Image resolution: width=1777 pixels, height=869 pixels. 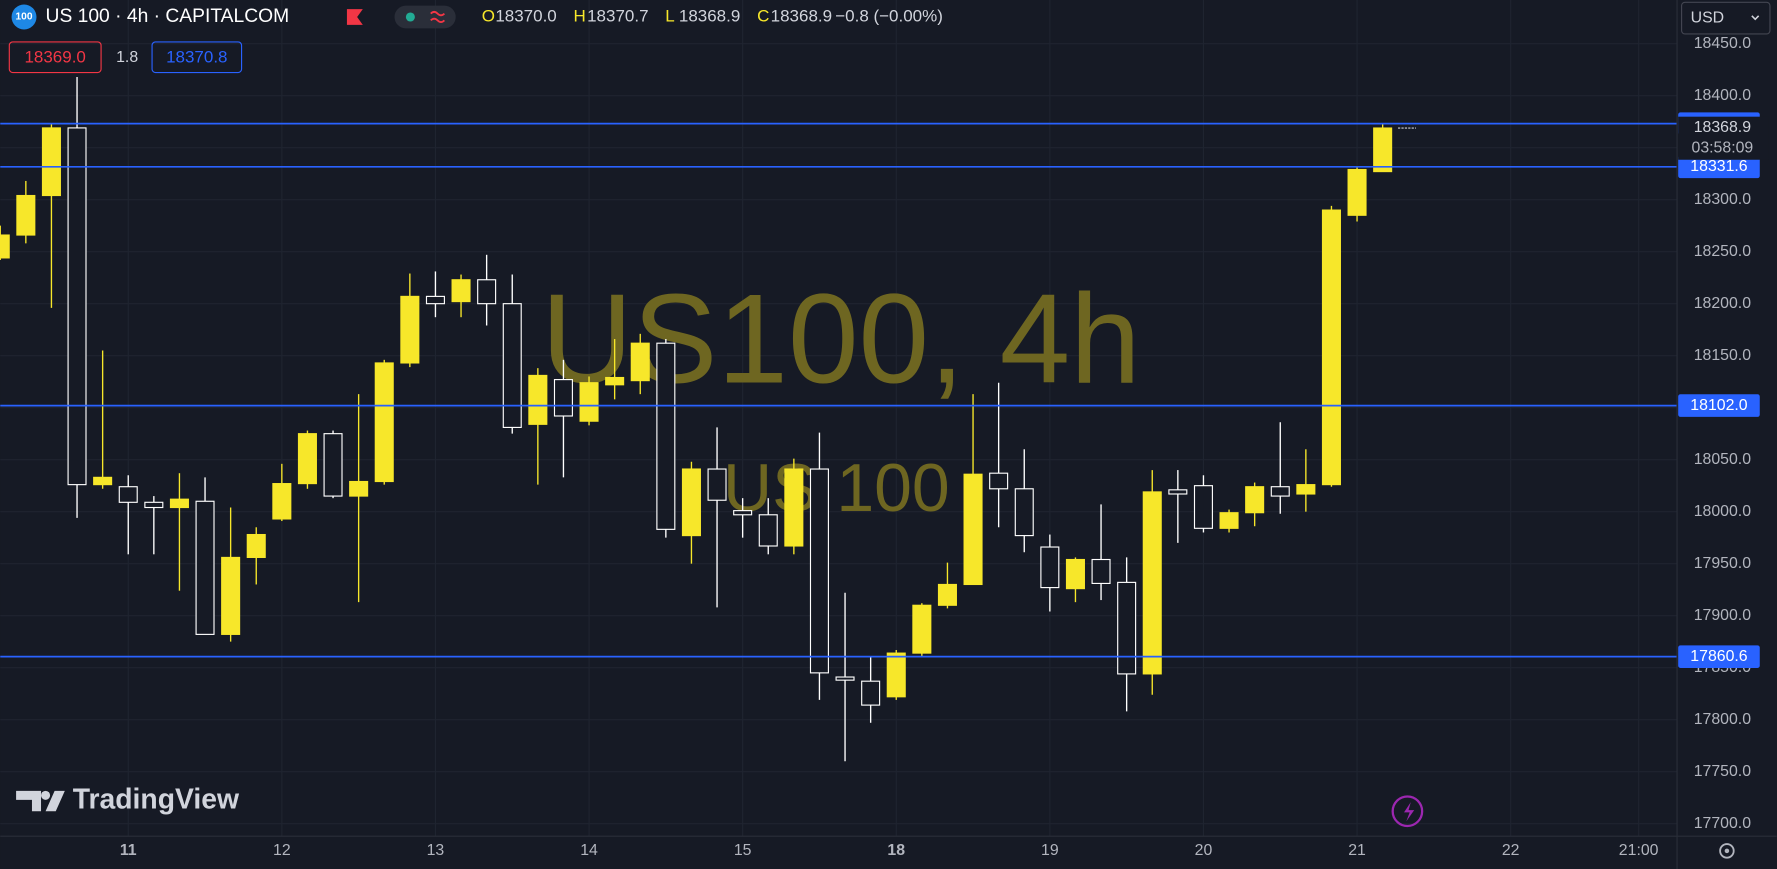 I want to click on countdown-label: 03:58:09, so click(x=1723, y=148).